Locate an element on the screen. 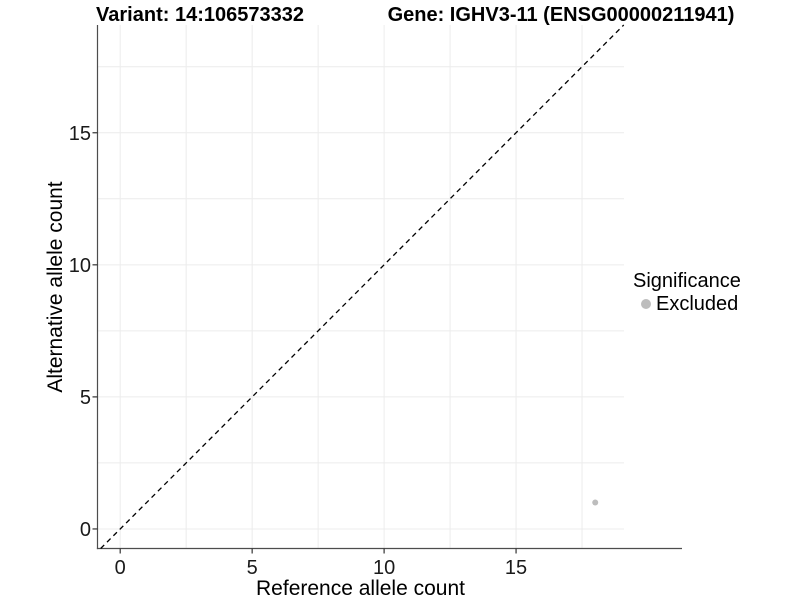  x-axis-label: Reference allele count is located at coordinates (360, 588).